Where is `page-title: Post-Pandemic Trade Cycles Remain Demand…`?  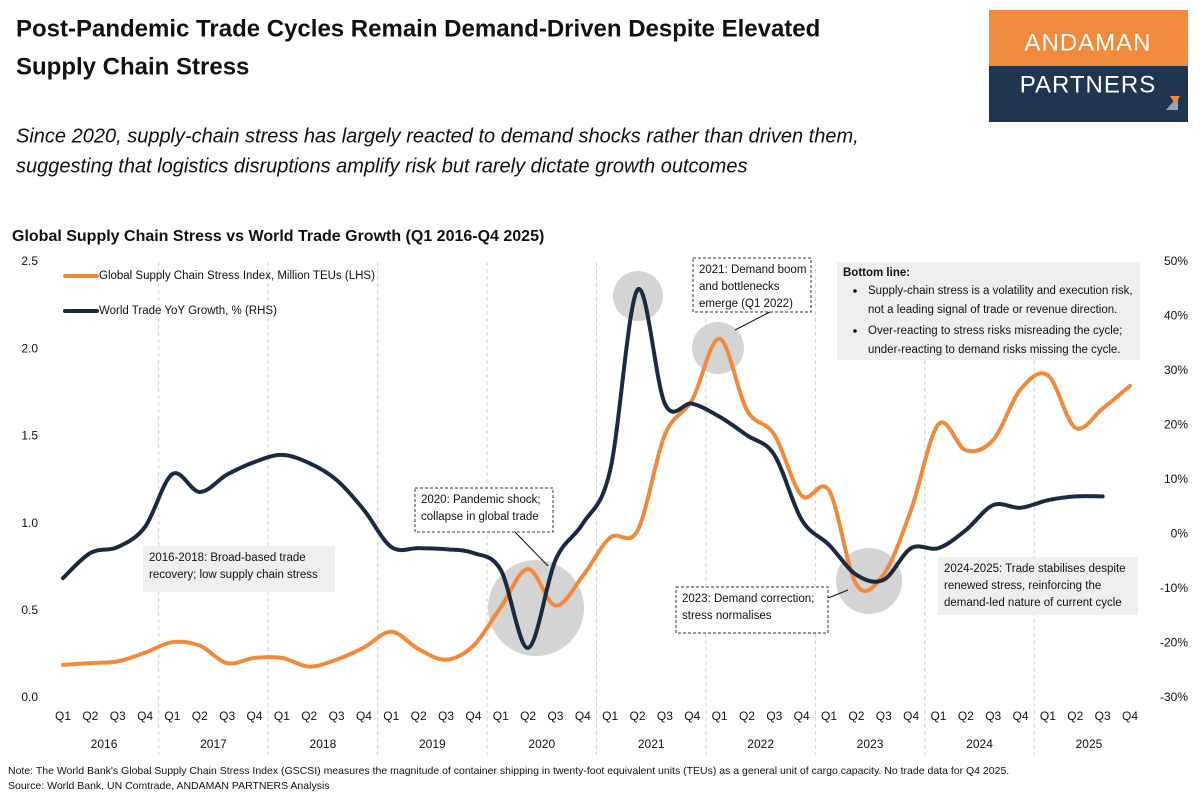
page-title: Post-Pandemic Trade Cycles Remain Demand… is located at coordinates (418, 28).